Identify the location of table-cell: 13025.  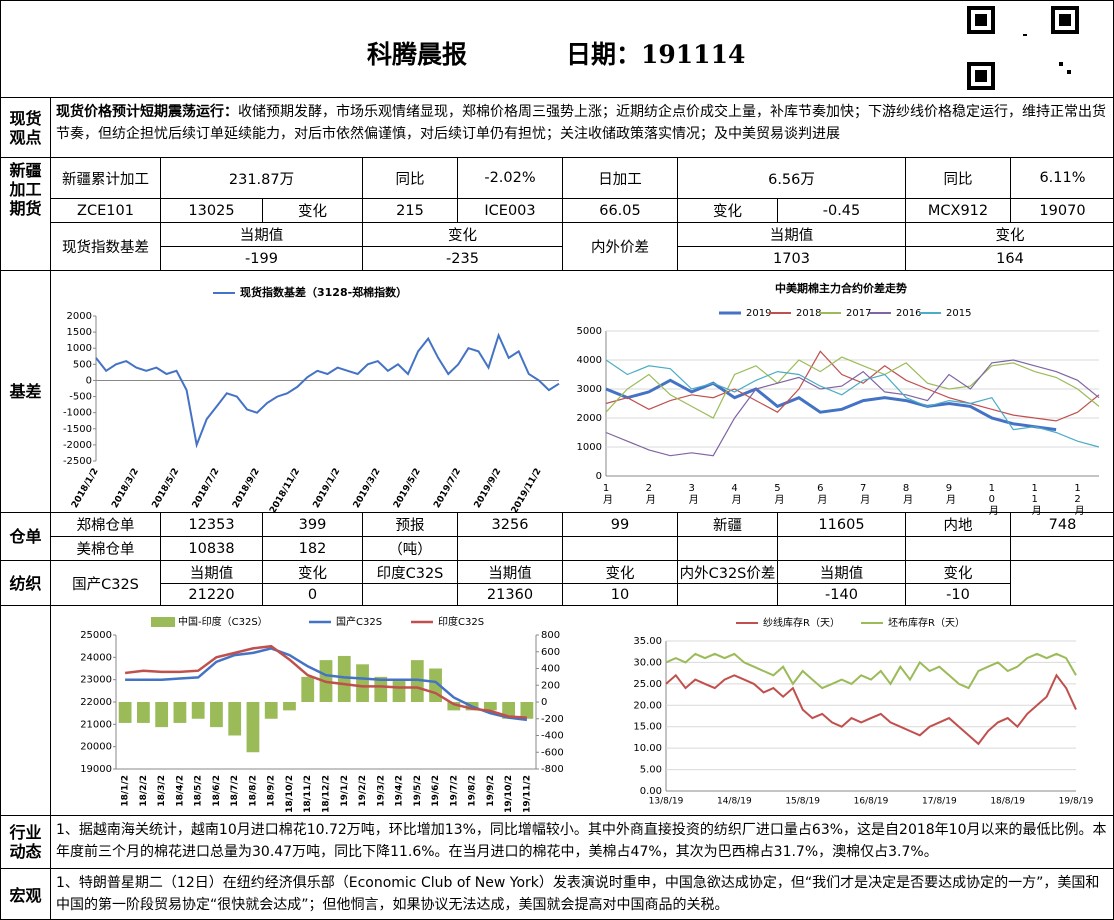
(212, 211).